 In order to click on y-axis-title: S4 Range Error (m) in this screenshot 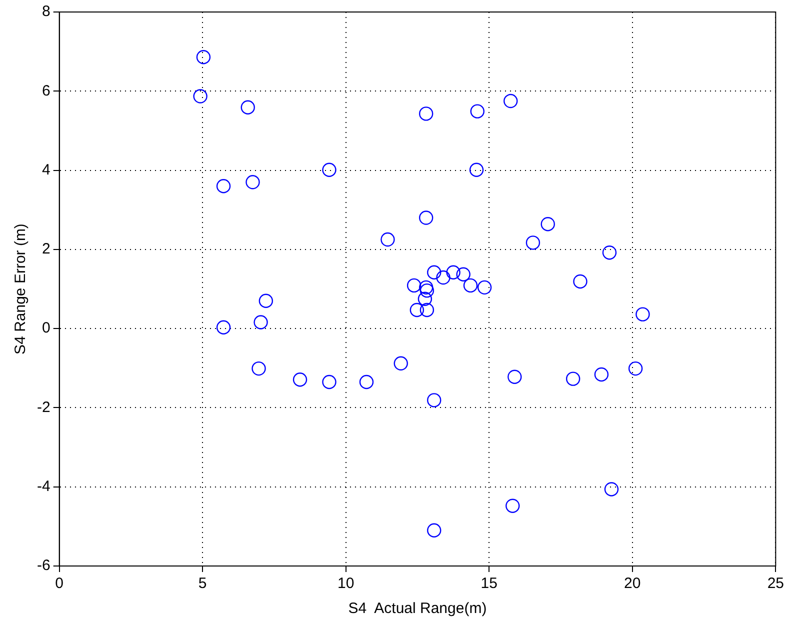, I will do `click(21, 289)`.